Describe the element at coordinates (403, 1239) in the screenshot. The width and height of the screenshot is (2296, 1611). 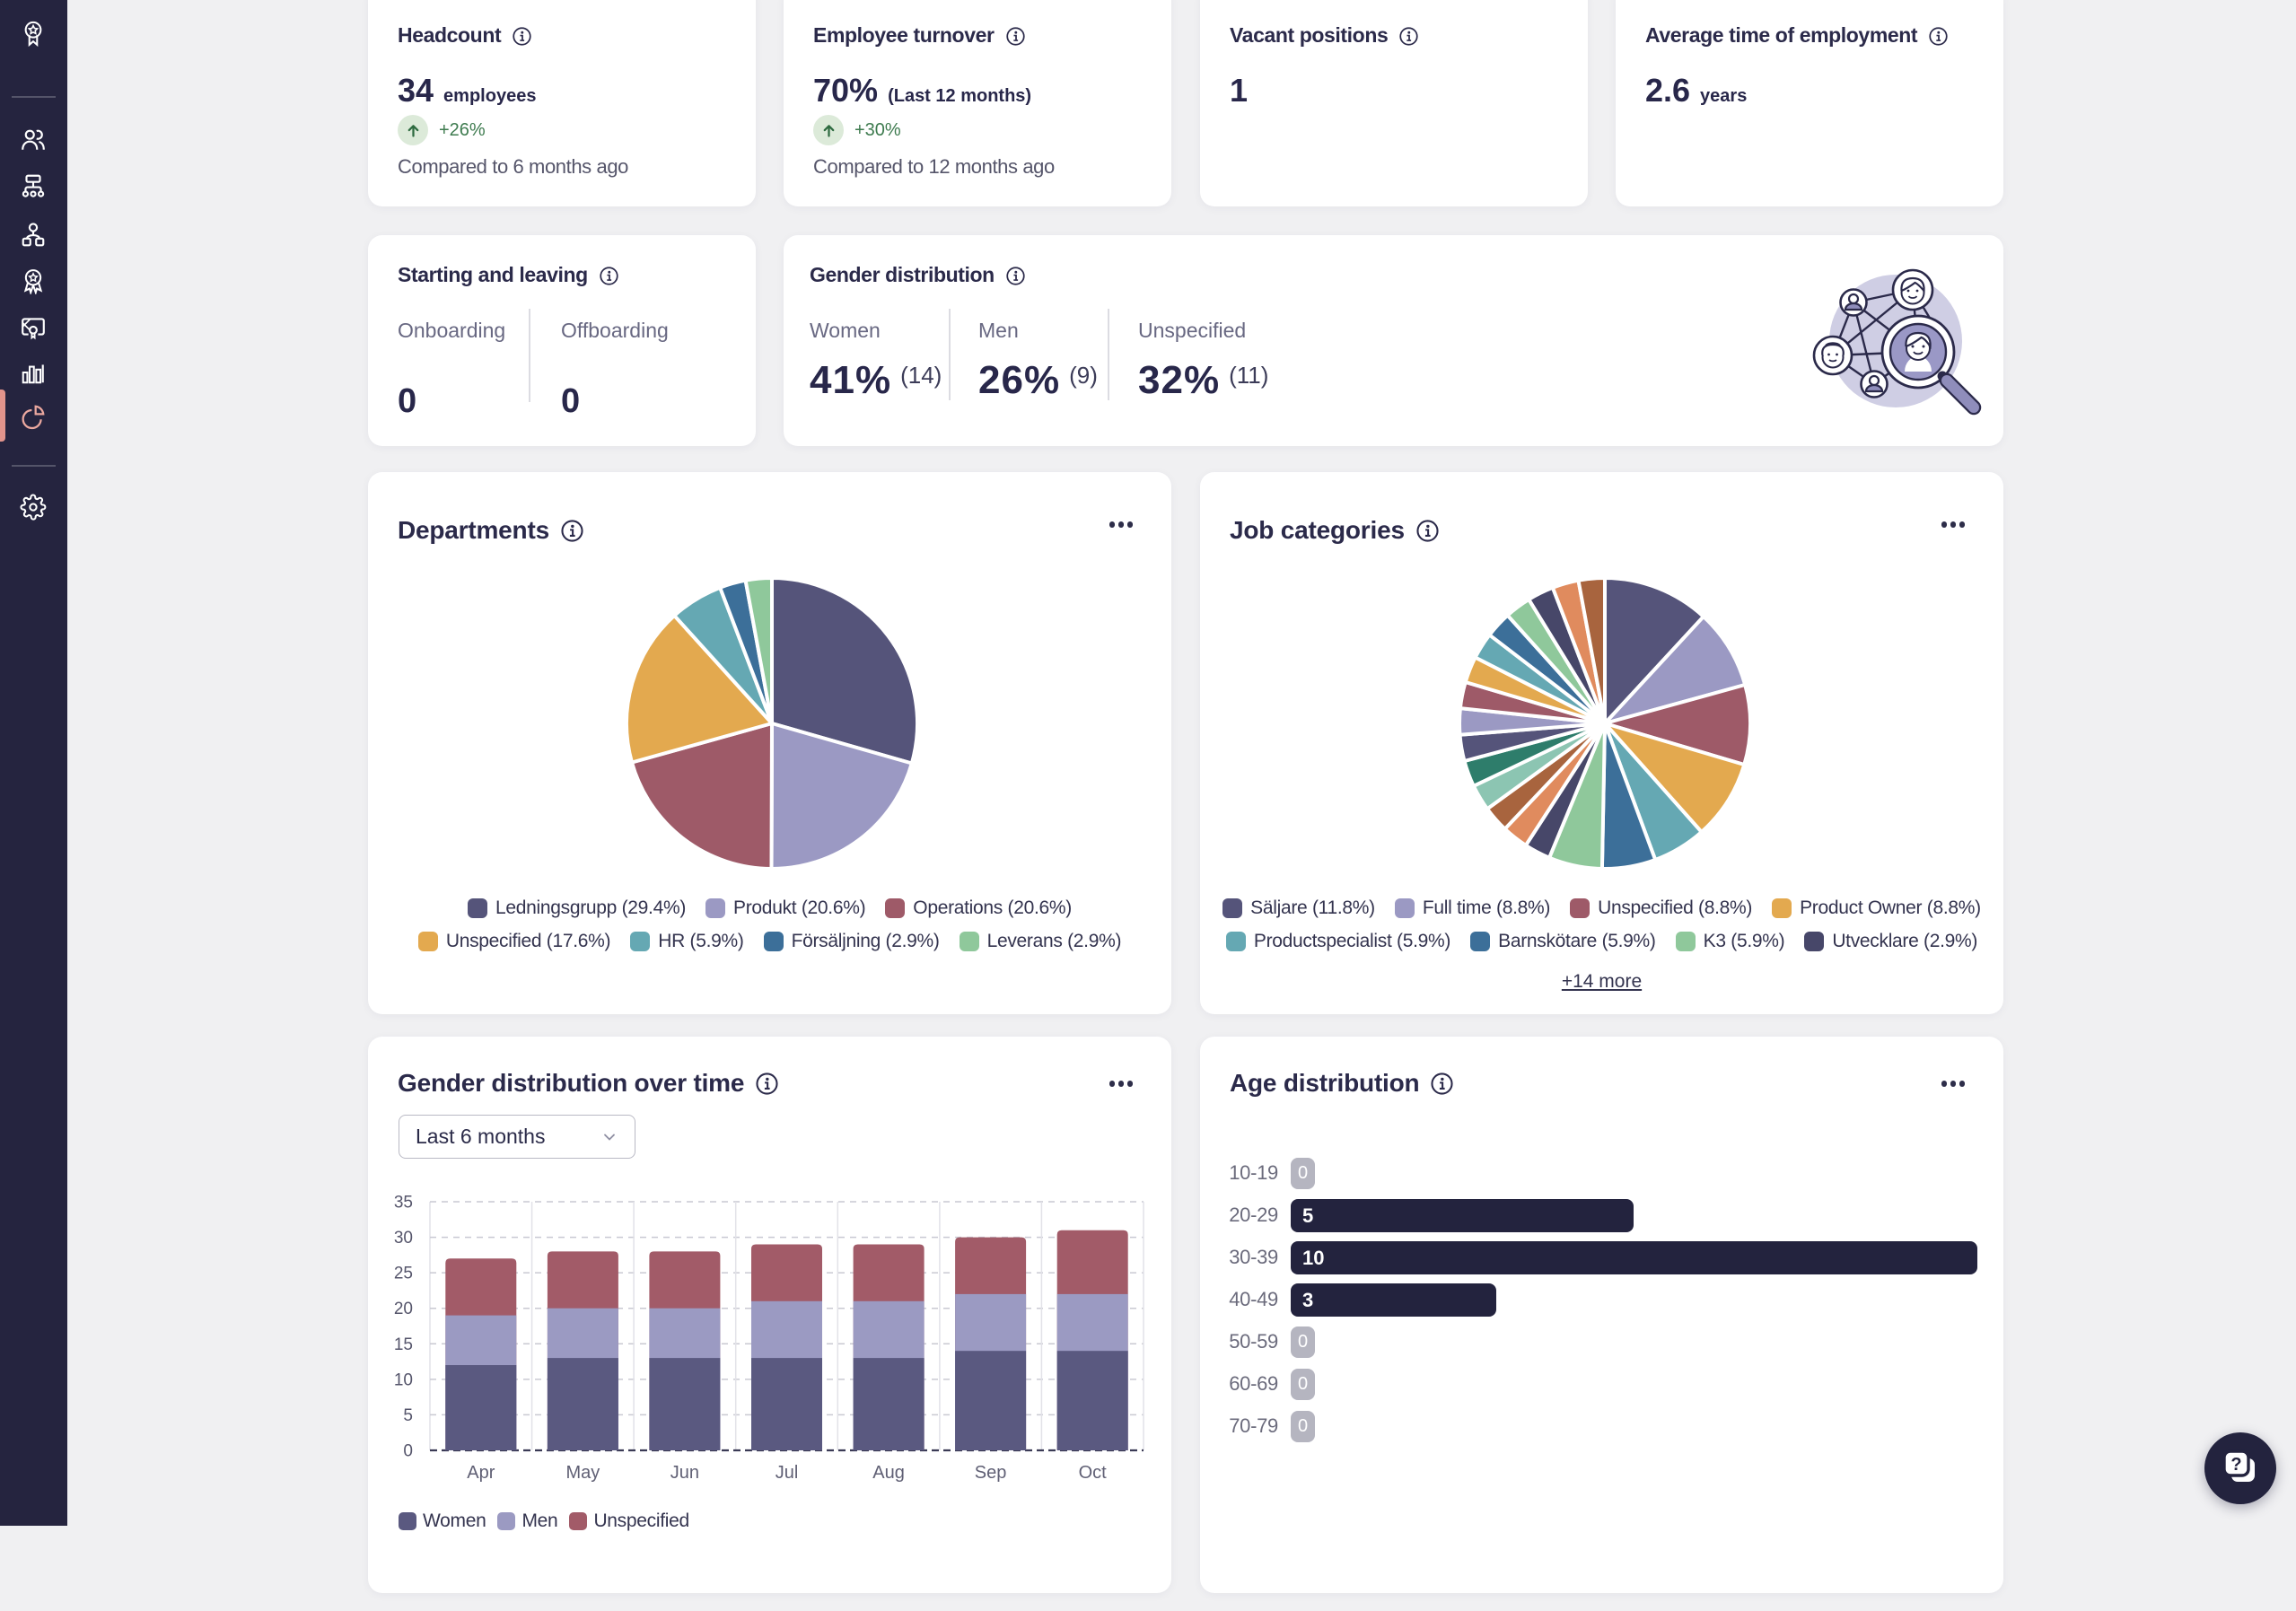
I see `svg-text: 30` at that location.